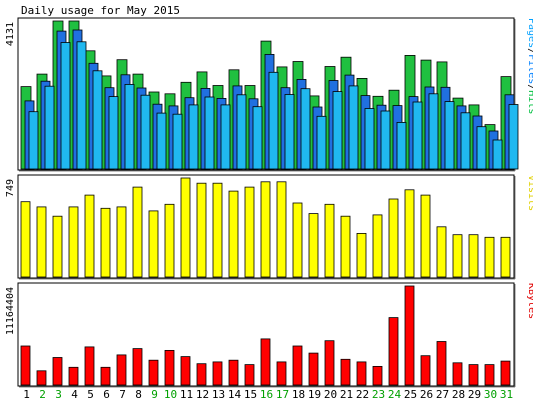 The width and height of the screenshot is (533, 410). What do you see at coordinates (170, 394) in the screenshot?
I see `x-tick-label: 10` at bounding box center [170, 394].